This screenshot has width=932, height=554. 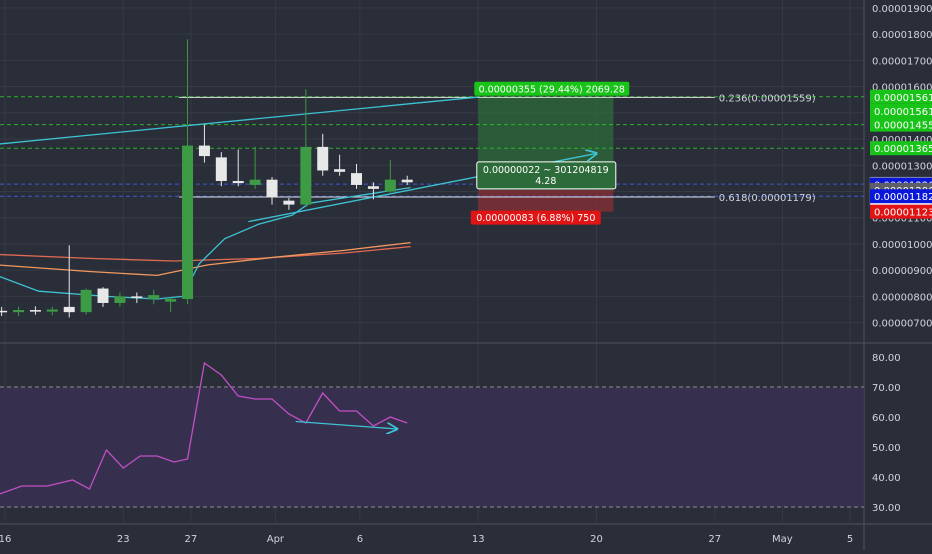 What do you see at coordinates (902, 88) in the screenshot?
I see `price-axis-tick: 0.00001600` at bounding box center [902, 88].